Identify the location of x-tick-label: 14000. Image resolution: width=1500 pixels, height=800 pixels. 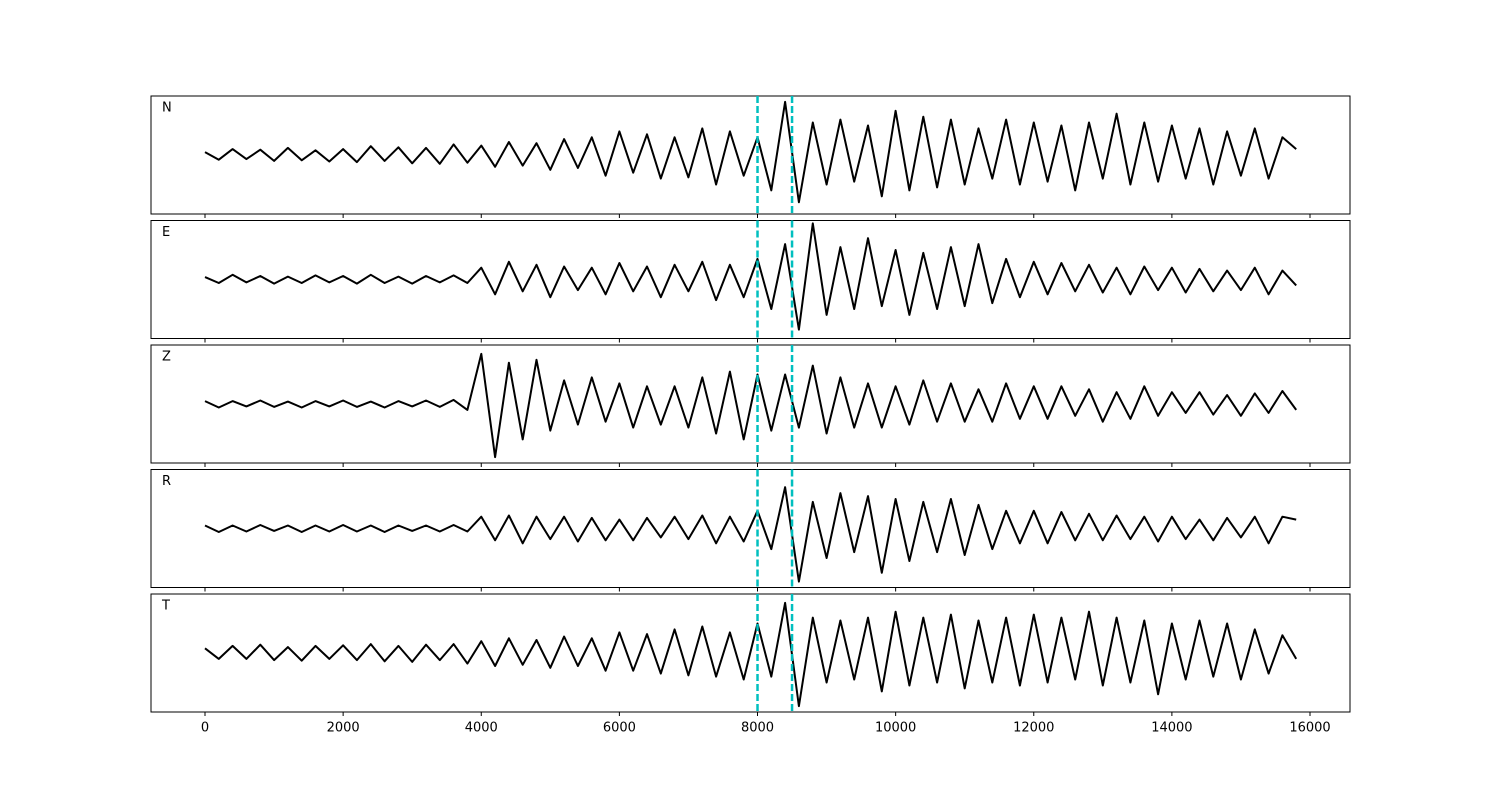
(1171, 728).